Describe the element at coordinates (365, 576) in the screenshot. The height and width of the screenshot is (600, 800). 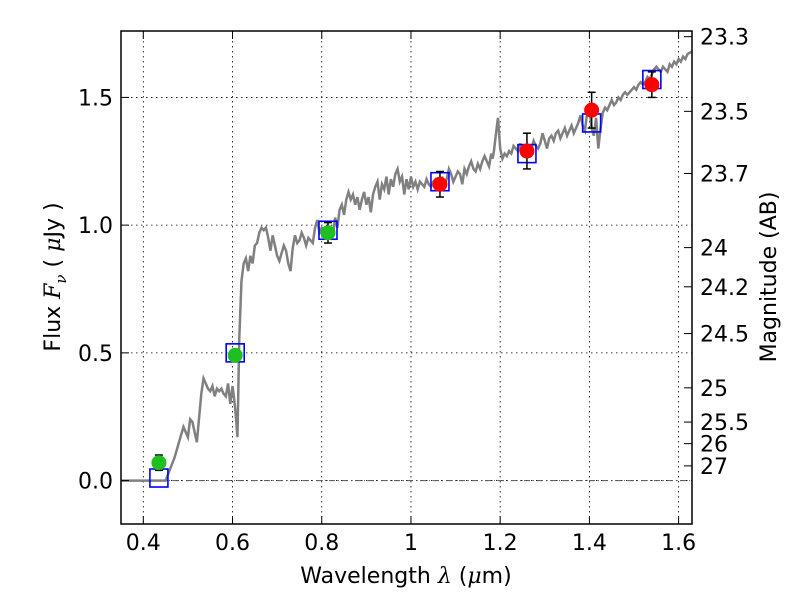
I see `x-axis-title-text: Wavelength` at that location.